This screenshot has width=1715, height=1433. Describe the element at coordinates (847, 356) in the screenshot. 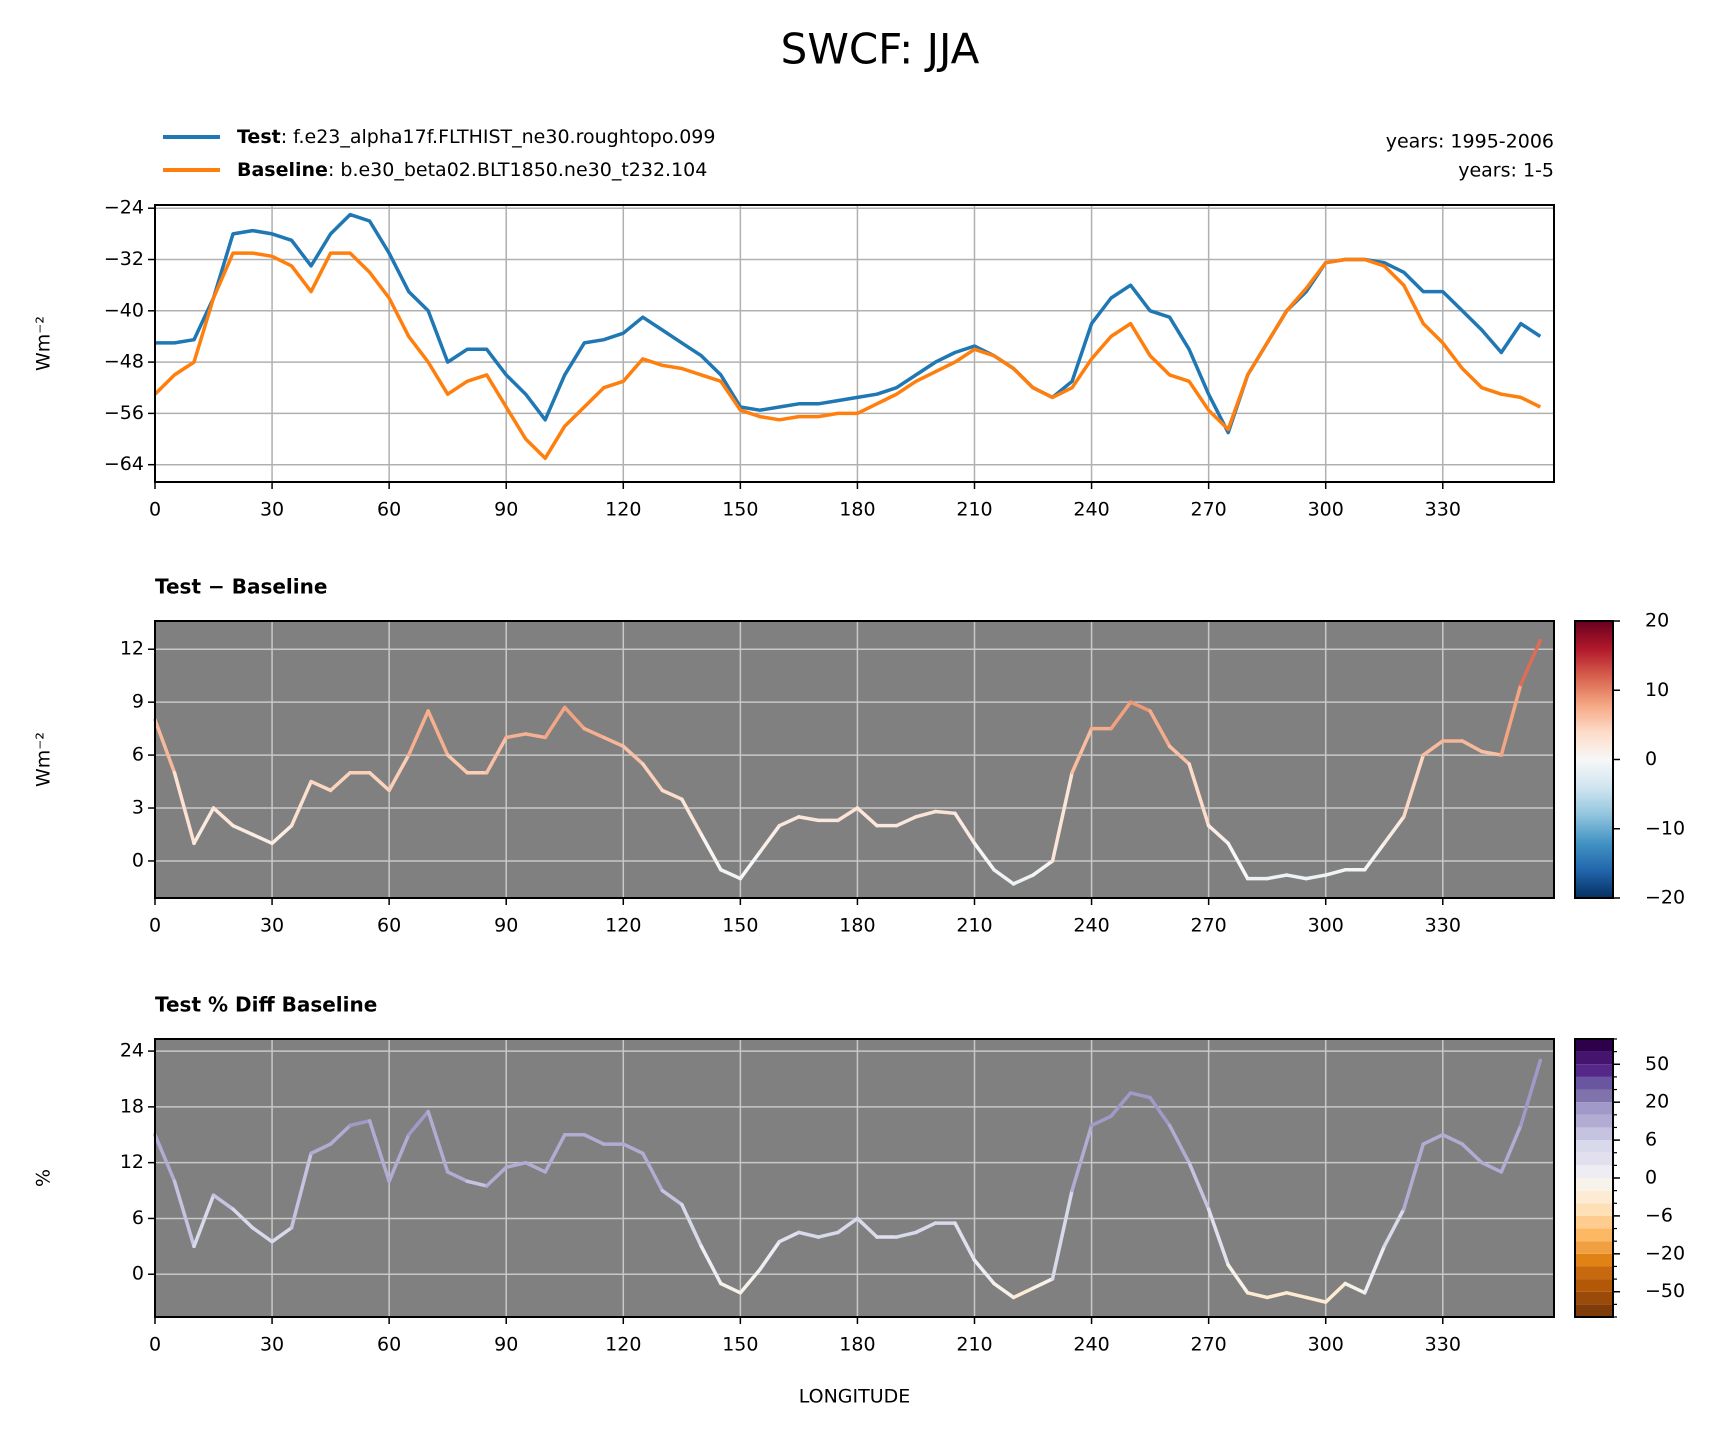

I see `series-line` at that location.